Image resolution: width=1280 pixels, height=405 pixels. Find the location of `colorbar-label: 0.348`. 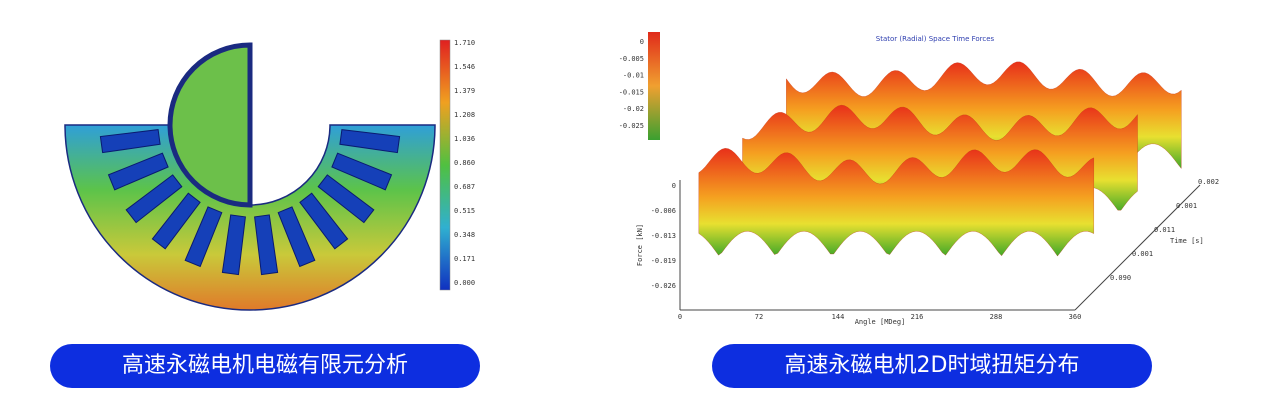

colorbar-label: 0.348 is located at coordinates (464, 235).